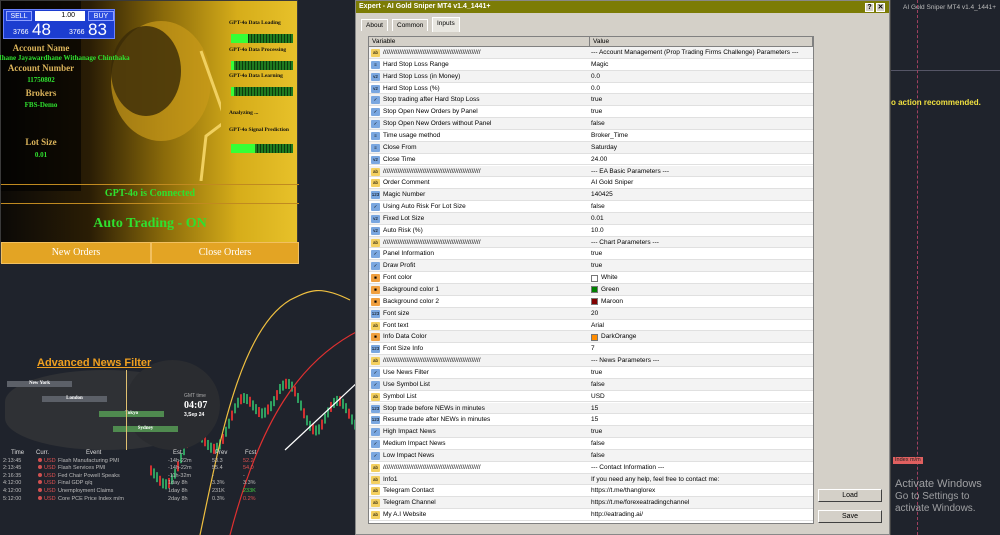 This screenshot has width=1000, height=535. I want to click on input-row: ab Symbol List USD, so click(591, 397).